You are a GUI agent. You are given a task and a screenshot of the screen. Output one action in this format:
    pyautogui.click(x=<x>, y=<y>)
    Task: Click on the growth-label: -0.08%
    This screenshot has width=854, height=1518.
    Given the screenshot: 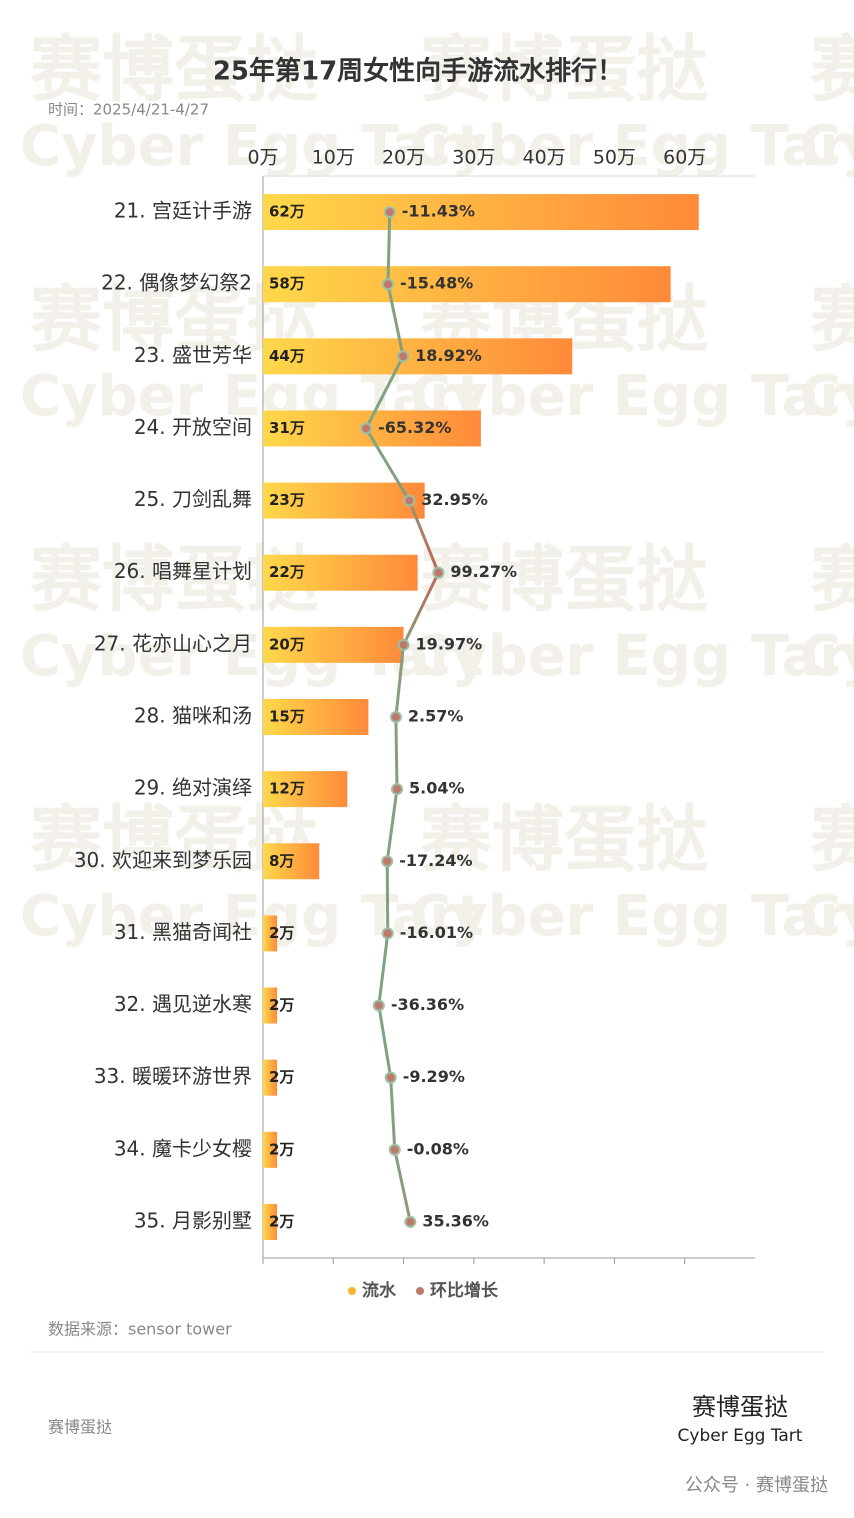 What is the action you would take?
    pyautogui.click(x=438, y=1148)
    